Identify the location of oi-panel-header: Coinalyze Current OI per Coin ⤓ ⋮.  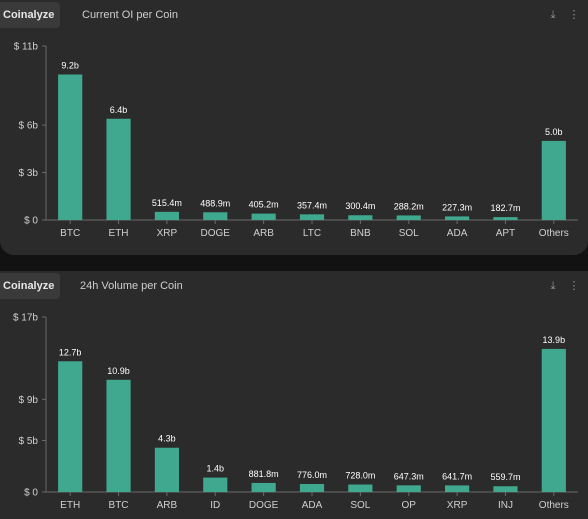
(294, 15).